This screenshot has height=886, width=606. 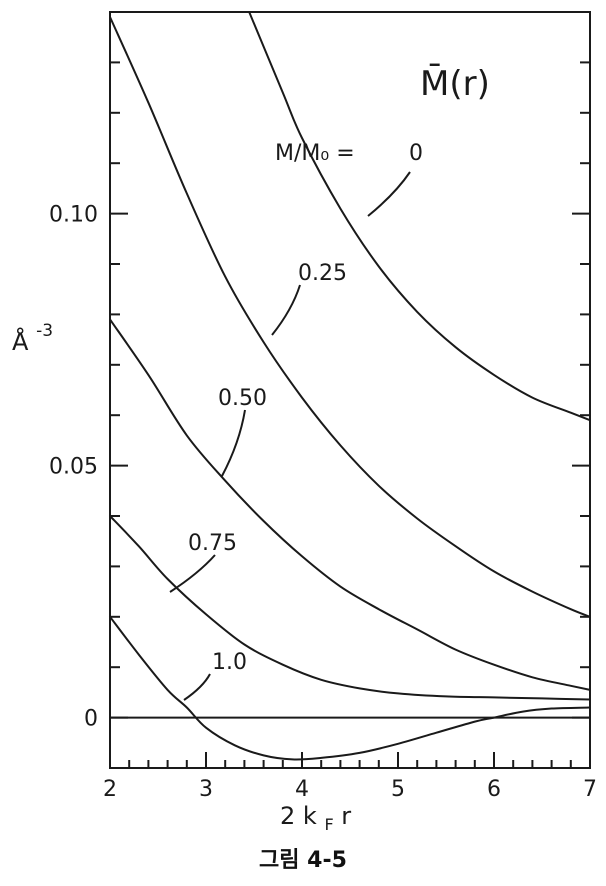 I want to click on x-axis-title-main: 2 k, so click(x=298, y=816).